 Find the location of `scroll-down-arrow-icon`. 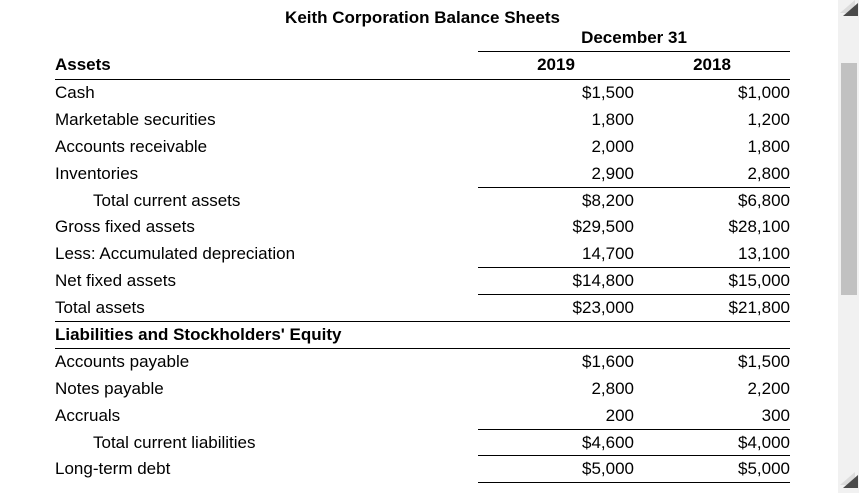

scroll-down-arrow-icon is located at coordinates (849, 480).